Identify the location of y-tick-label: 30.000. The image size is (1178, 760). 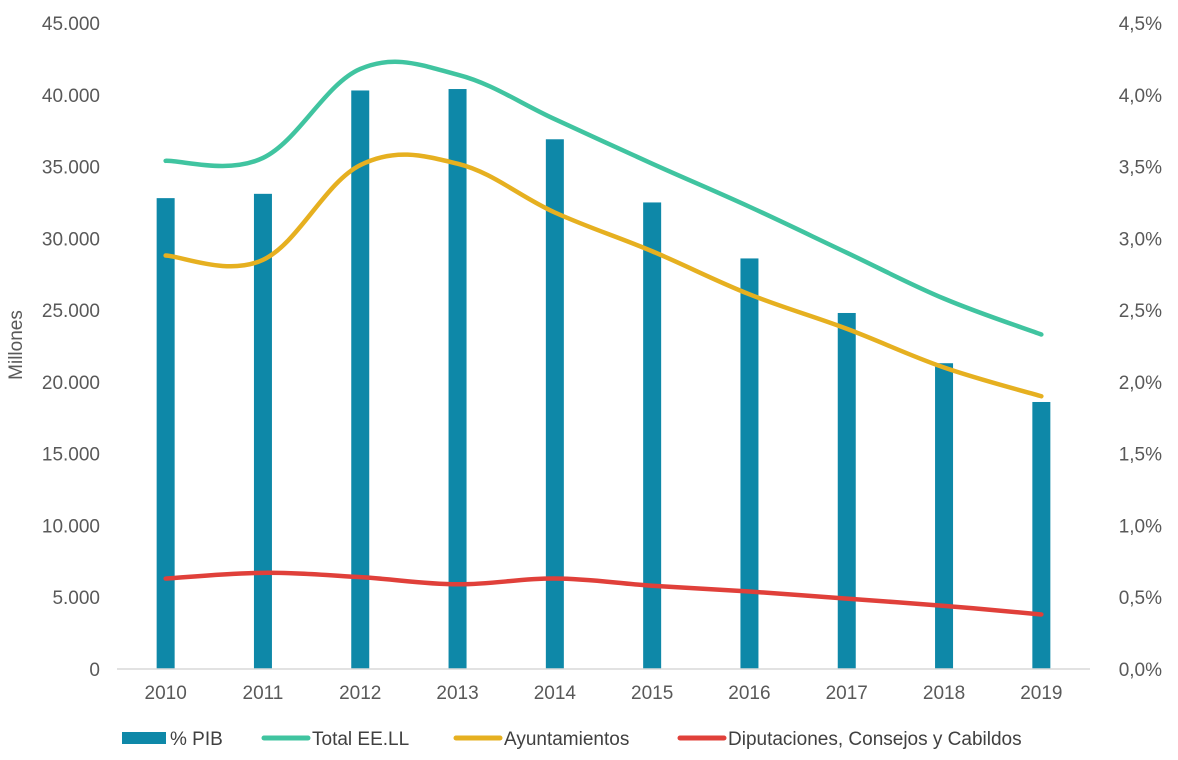
(71, 239).